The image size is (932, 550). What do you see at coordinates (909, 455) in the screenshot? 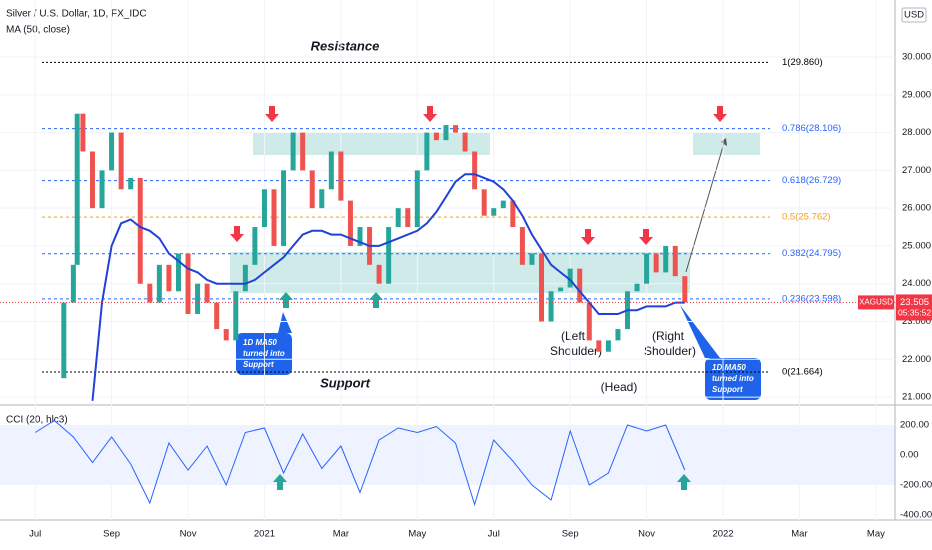
I see `y-tick-label: 0.00` at bounding box center [909, 455].